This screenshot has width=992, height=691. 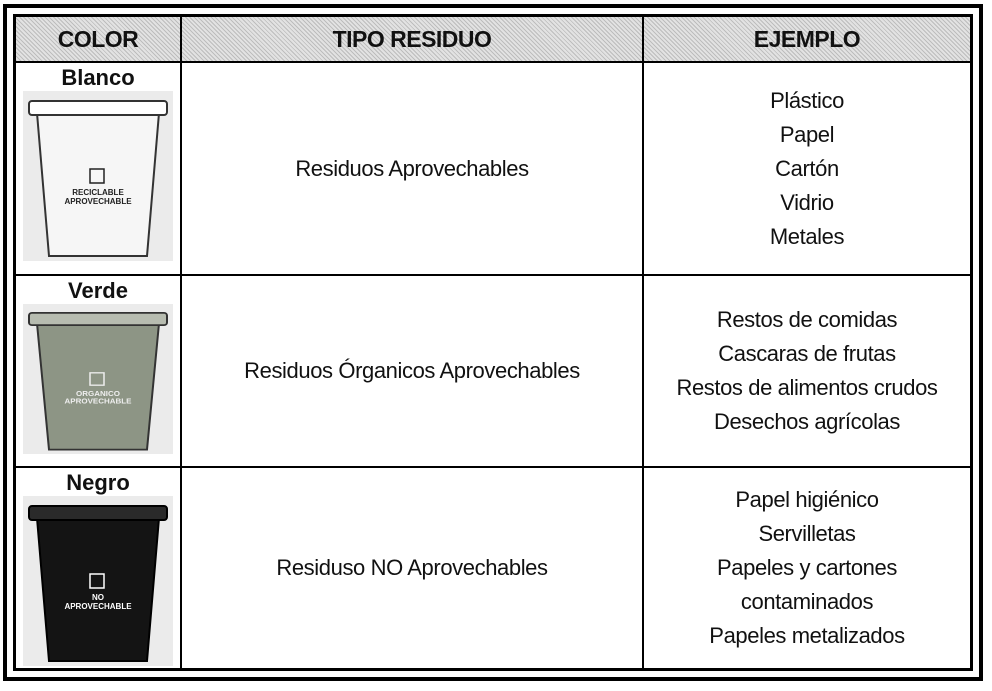 I want to click on header-cell: TIPO RESIDUO, so click(x=412, y=39).